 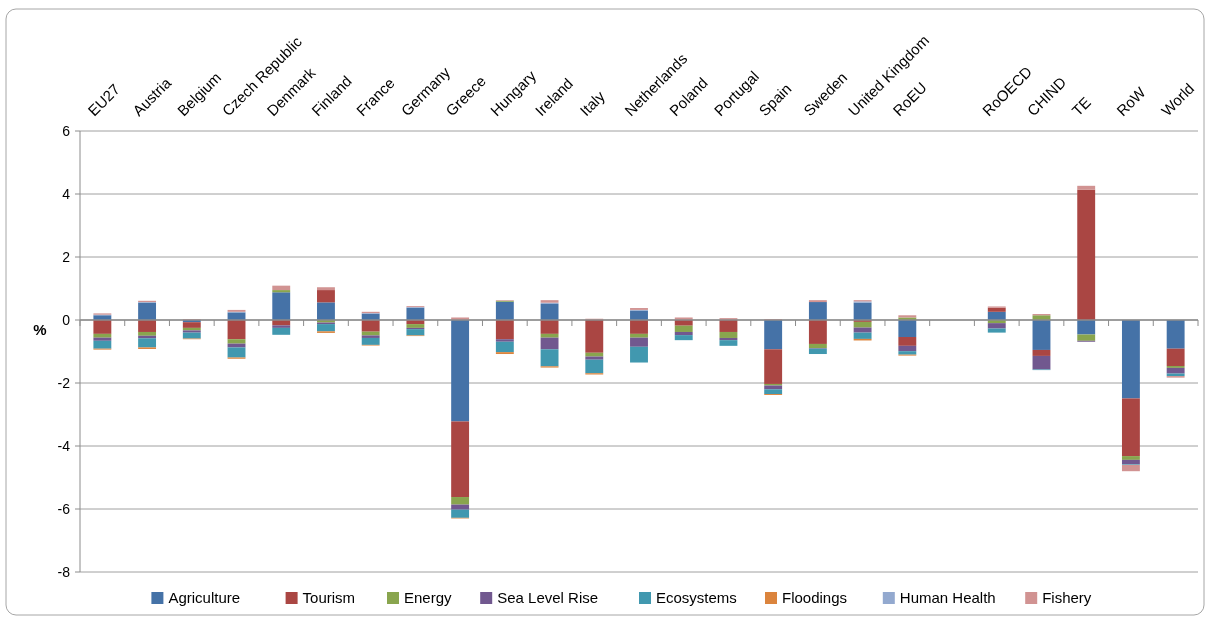 I want to click on y-tick-label: -2, so click(x=64, y=382).